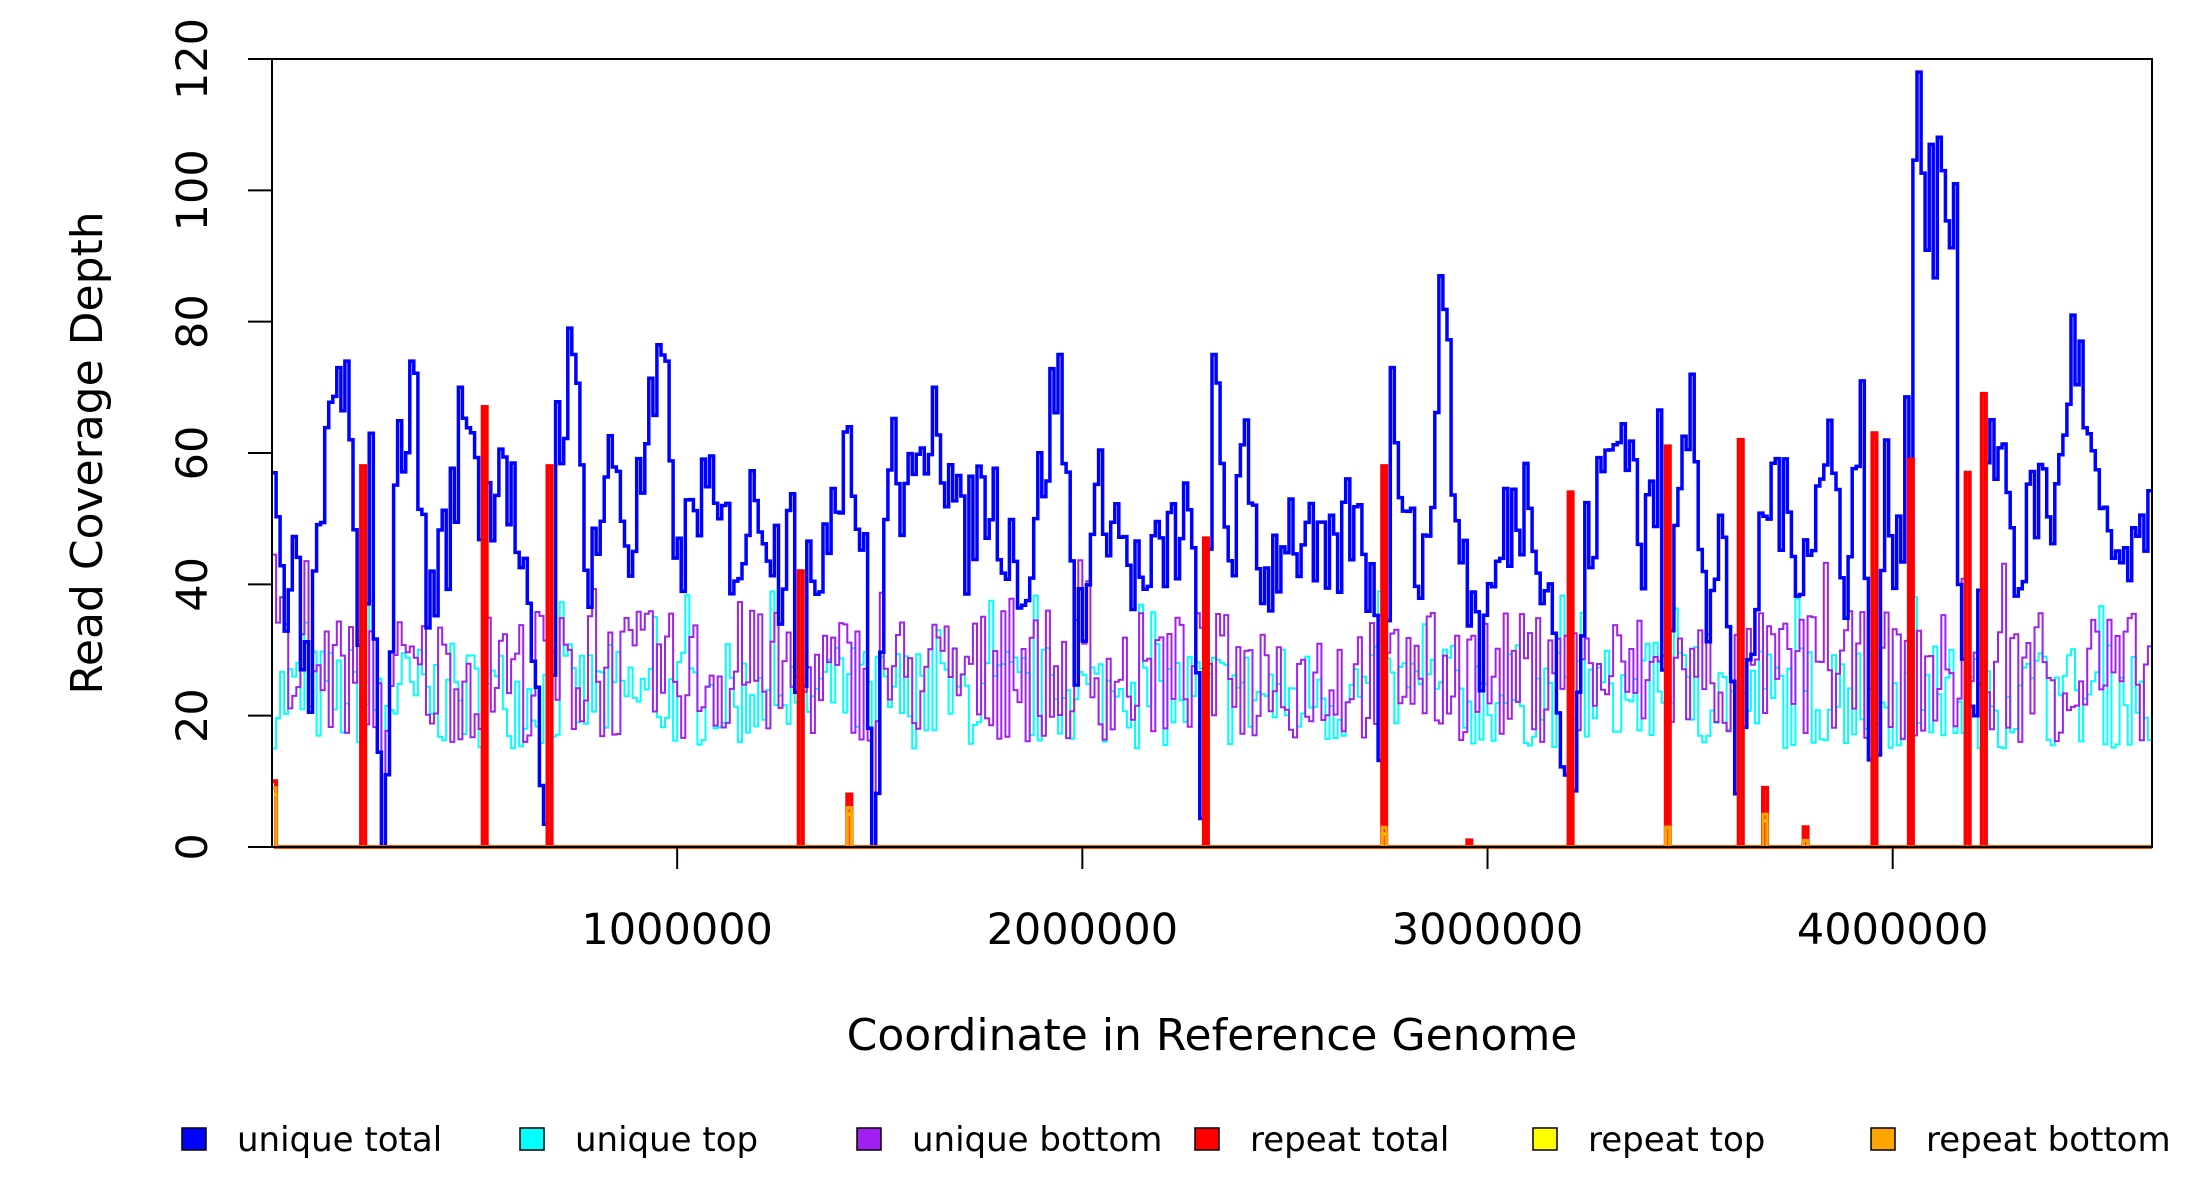 This screenshot has height=1200, width=2200. What do you see at coordinates (1212, 1035) in the screenshot?
I see `x-axis-title: Coordinate in Reference Genome` at bounding box center [1212, 1035].